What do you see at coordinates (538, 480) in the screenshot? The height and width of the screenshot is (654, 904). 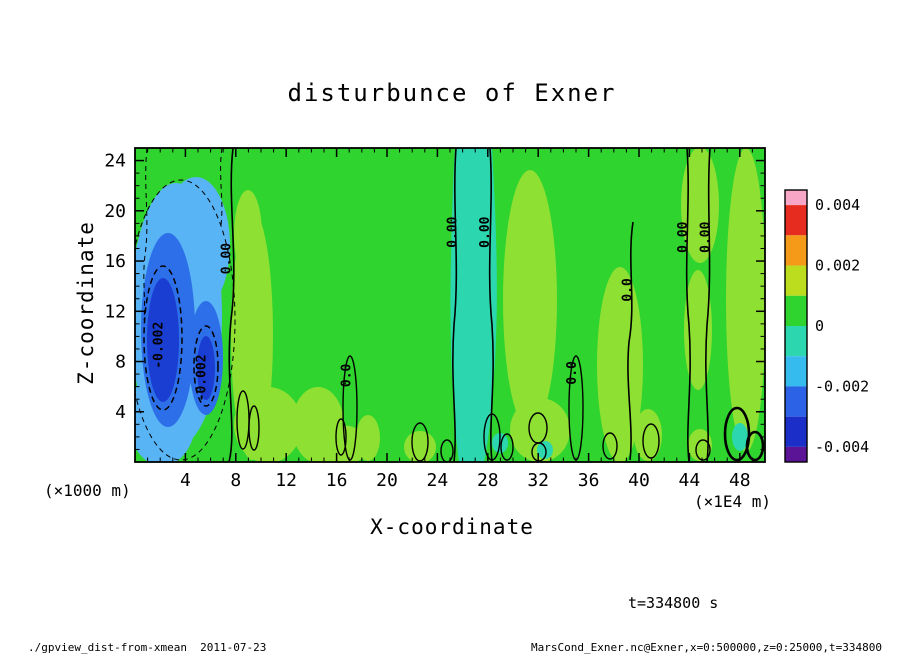 I see `x-tick-label: 32` at bounding box center [538, 480].